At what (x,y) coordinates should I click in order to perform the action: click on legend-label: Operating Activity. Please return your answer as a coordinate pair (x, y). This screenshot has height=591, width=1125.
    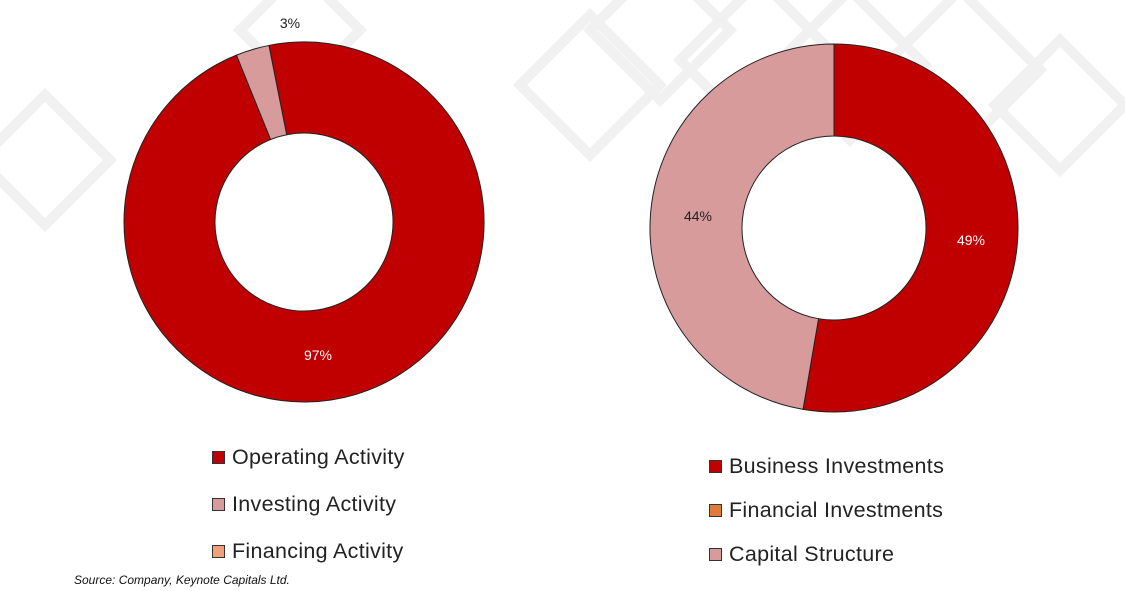
    Looking at the image, I should click on (318, 456).